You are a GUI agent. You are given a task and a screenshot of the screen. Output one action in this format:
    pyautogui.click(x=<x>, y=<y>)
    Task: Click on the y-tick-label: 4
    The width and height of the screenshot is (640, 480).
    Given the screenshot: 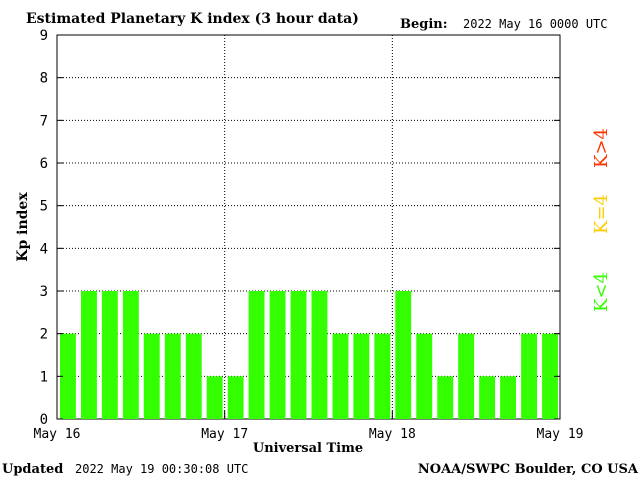 What is the action you would take?
    pyautogui.click(x=44, y=249)
    